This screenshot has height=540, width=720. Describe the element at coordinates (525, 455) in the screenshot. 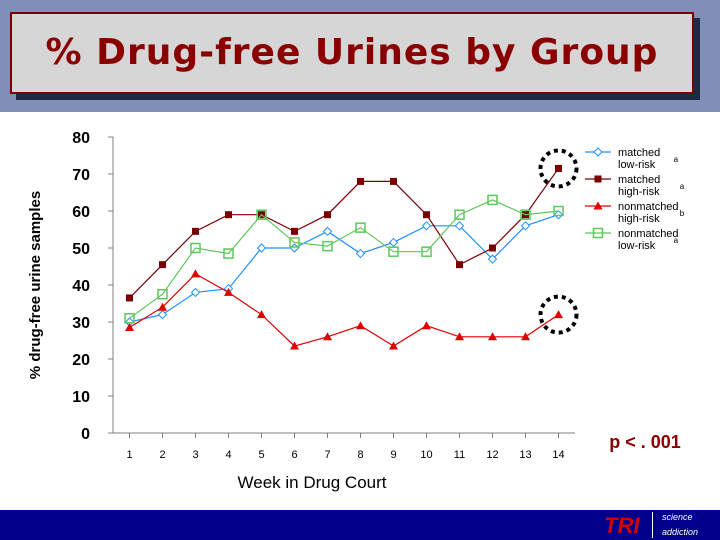

I see `x-tick-label: 13` at that location.